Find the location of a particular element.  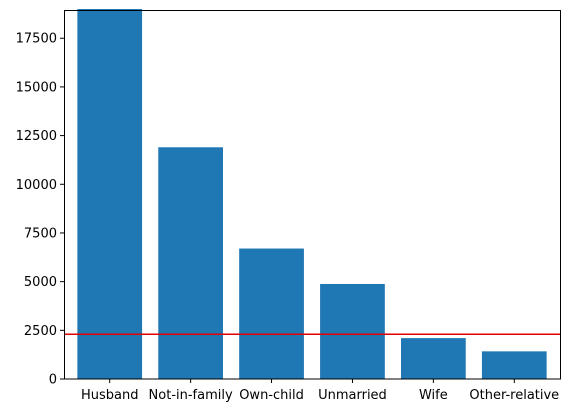

y-tick-label: 17500 is located at coordinates (36, 39).